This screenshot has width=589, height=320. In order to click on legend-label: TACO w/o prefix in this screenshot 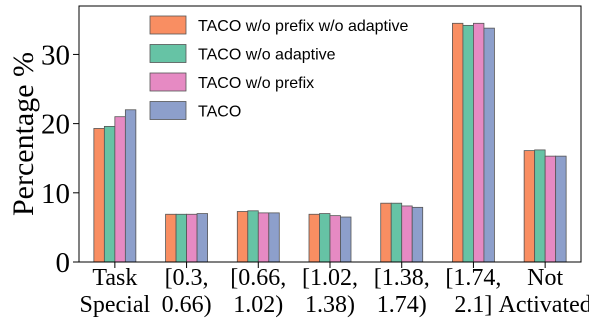, I will do `click(256, 83)`.